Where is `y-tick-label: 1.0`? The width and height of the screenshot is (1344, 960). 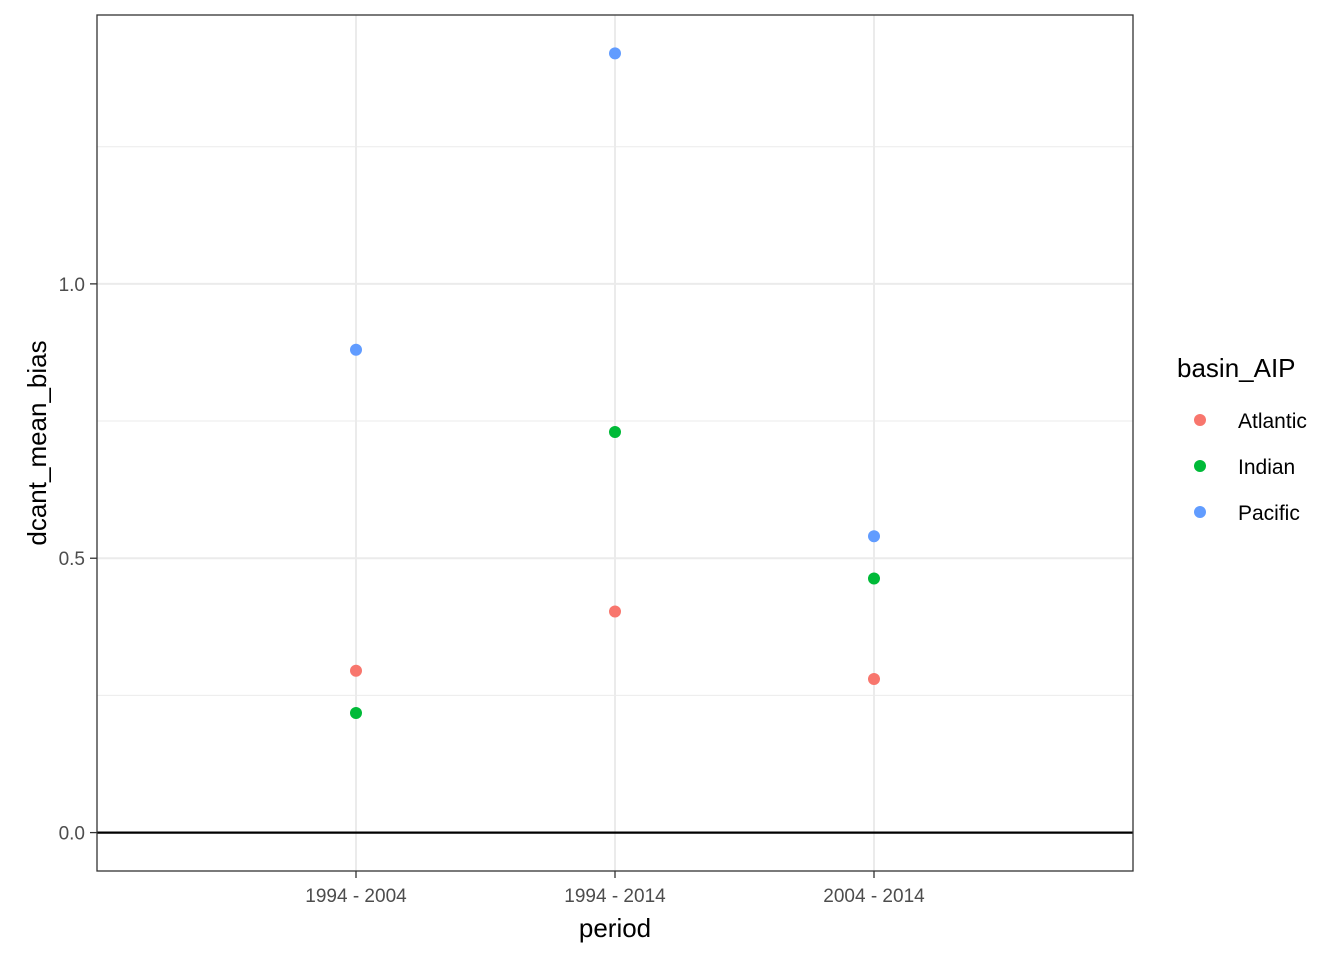
y-tick-label: 1.0 is located at coordinates (72, 285).